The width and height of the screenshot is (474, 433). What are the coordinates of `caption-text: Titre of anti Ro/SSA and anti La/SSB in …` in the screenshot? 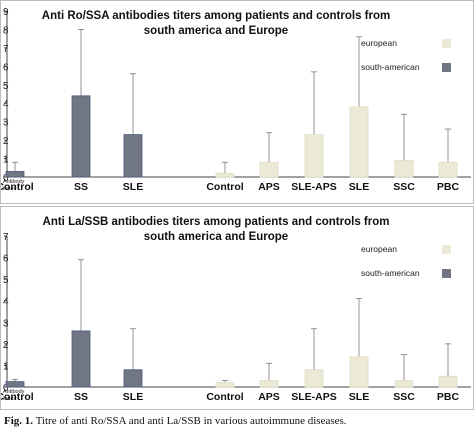 It's located at (191, 421).